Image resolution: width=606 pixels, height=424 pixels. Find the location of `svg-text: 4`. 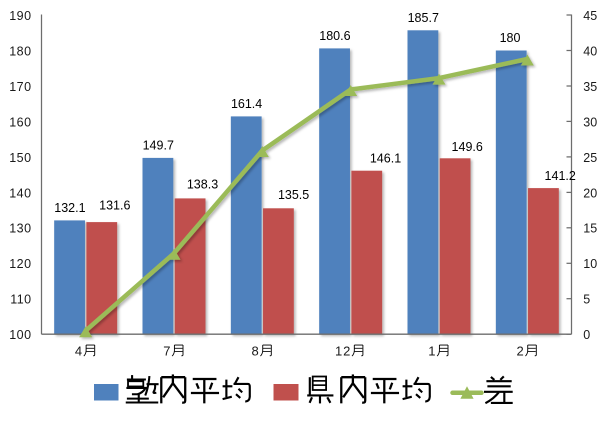

svg-text: 4 is located at coordinates (78, 350).